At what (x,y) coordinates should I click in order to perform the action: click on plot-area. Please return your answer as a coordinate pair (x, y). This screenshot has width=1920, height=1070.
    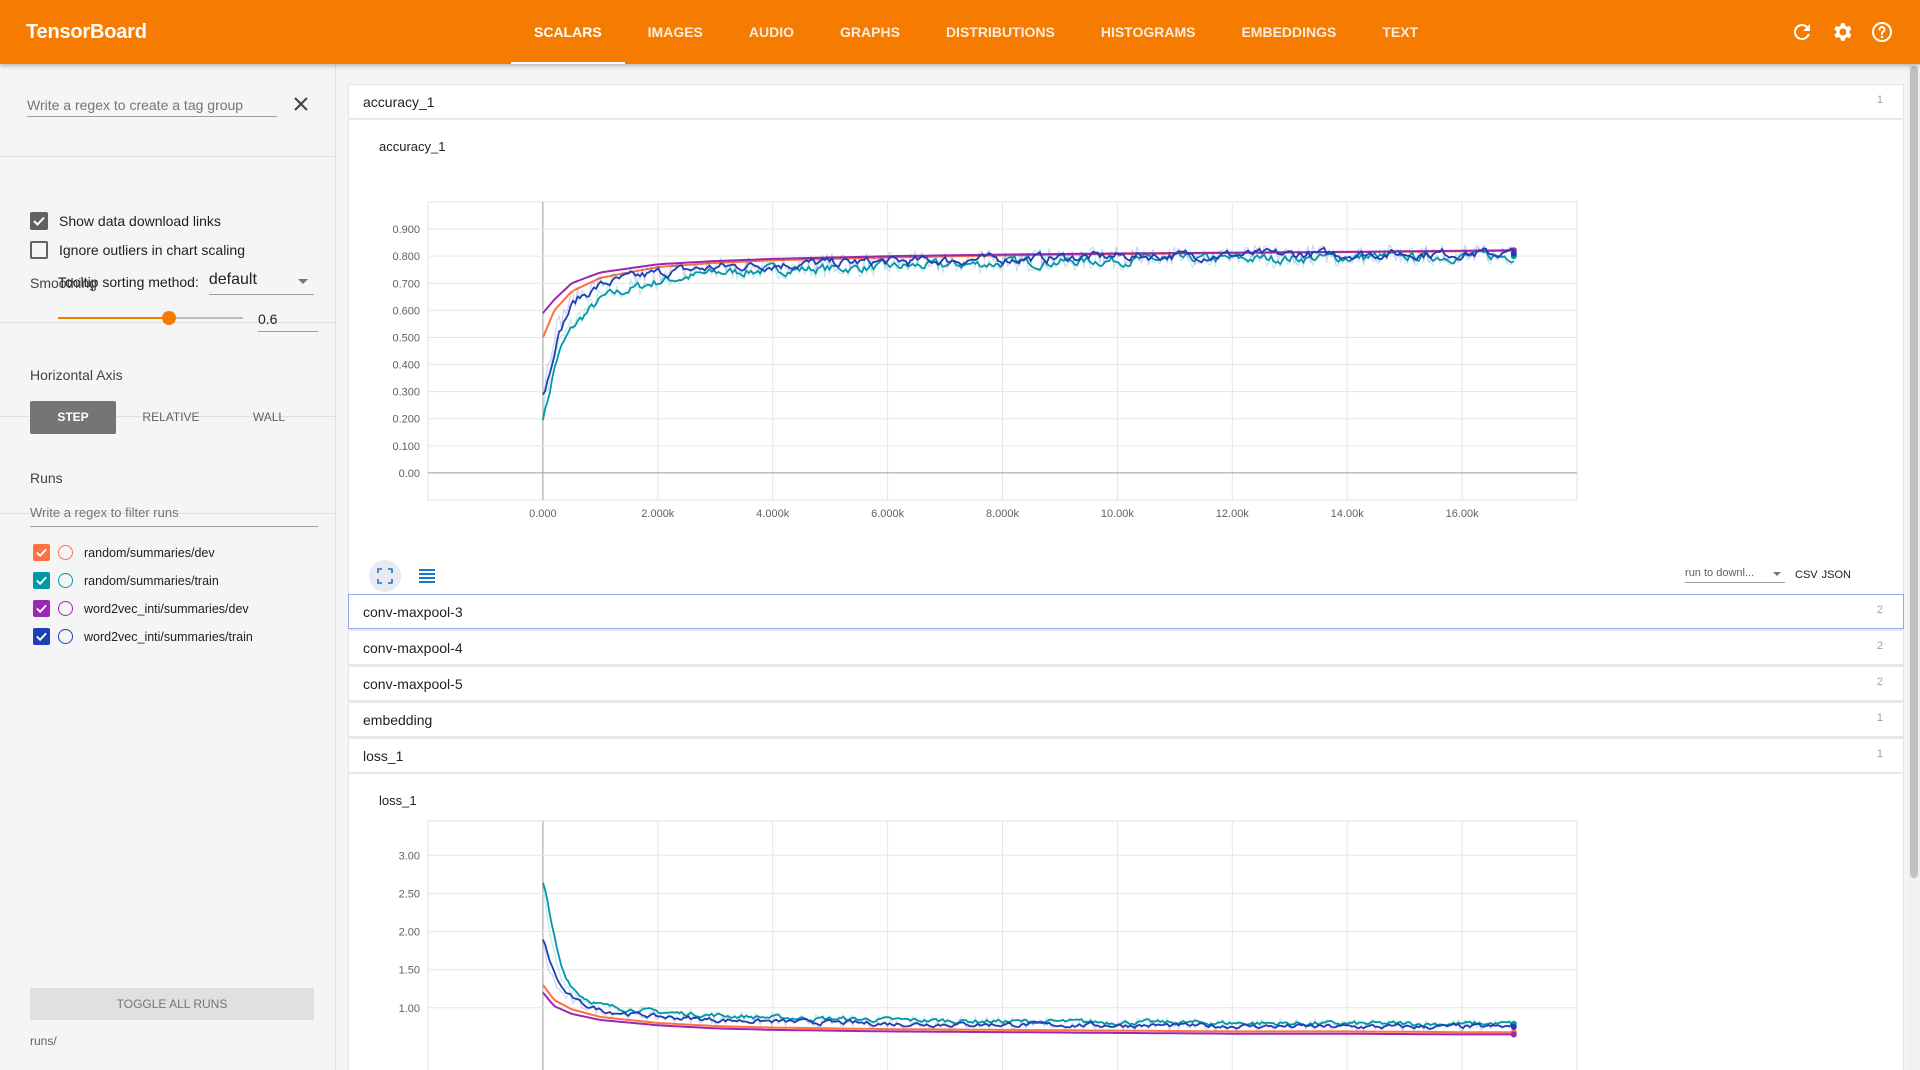
    Looking at the image, I should click on (1029, 332).